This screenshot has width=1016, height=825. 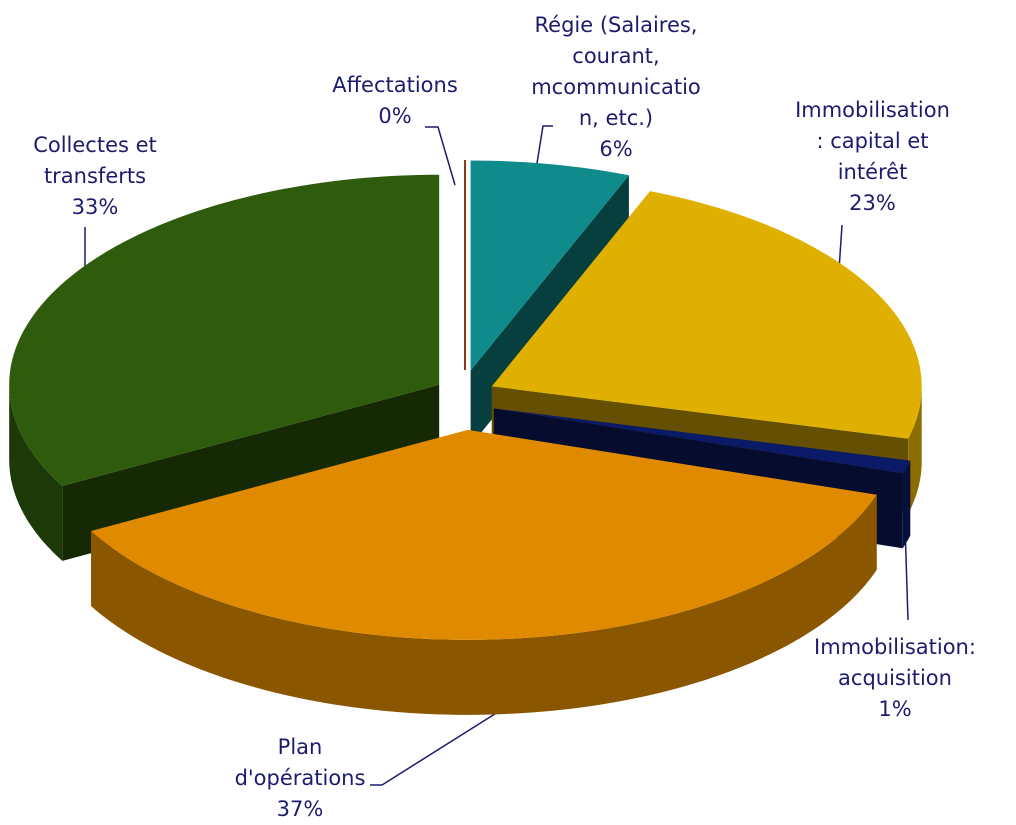 I want to click on value-label: 33%, so click(x=95, y=207).